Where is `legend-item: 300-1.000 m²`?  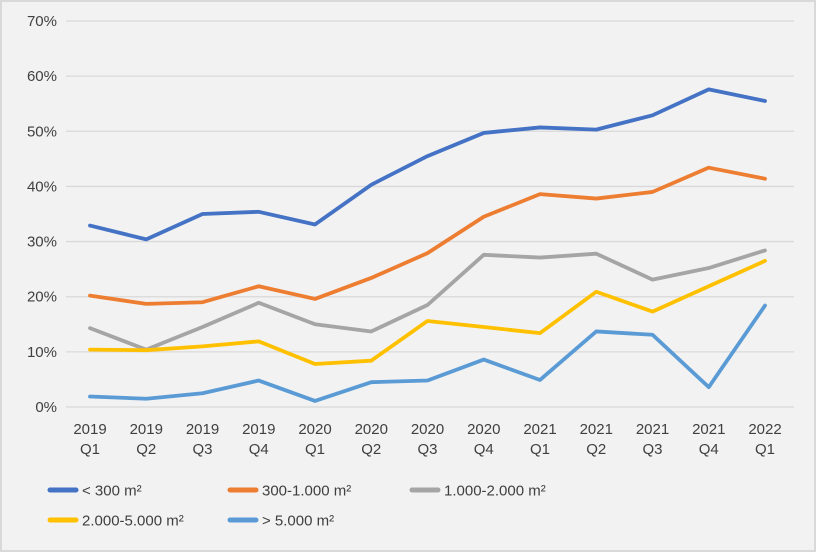
legend-item: 300-1.000 m² is located at coordinates (289, 491).